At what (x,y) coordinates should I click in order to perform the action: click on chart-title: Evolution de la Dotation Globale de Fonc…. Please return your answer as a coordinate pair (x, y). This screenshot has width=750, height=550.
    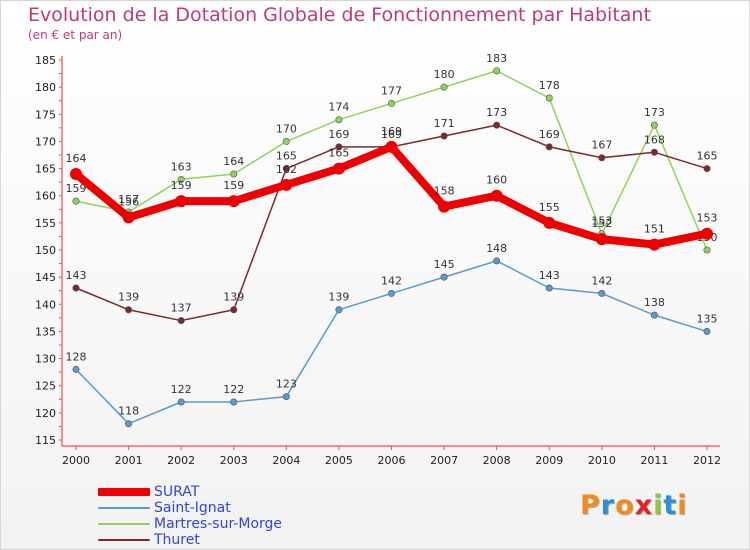
    Looking at the image, I should click on (339, 15).